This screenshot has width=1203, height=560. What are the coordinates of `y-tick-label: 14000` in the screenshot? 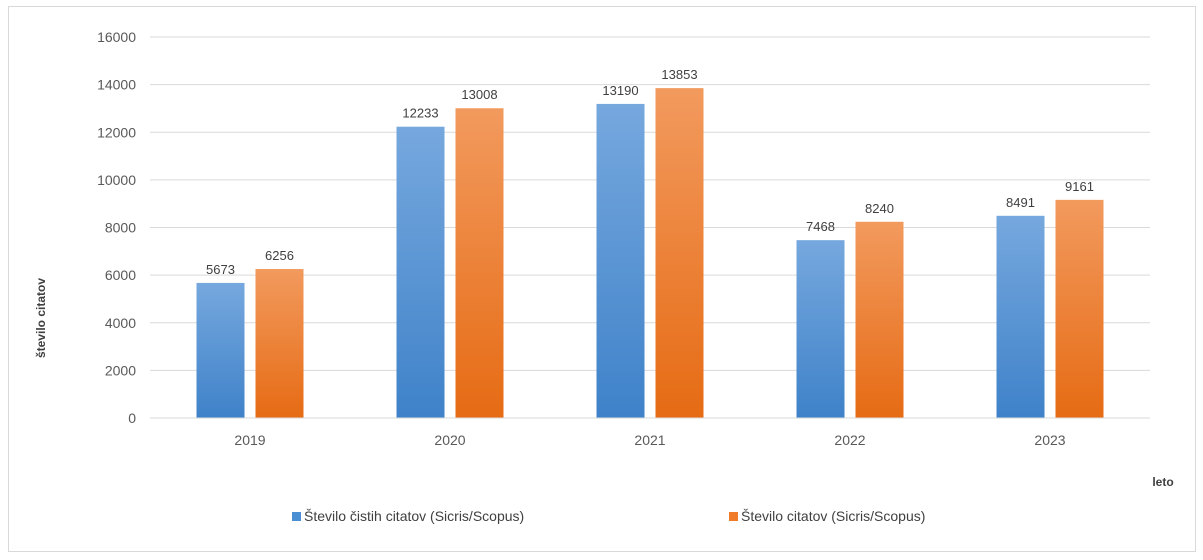 It's located at (116, 85).